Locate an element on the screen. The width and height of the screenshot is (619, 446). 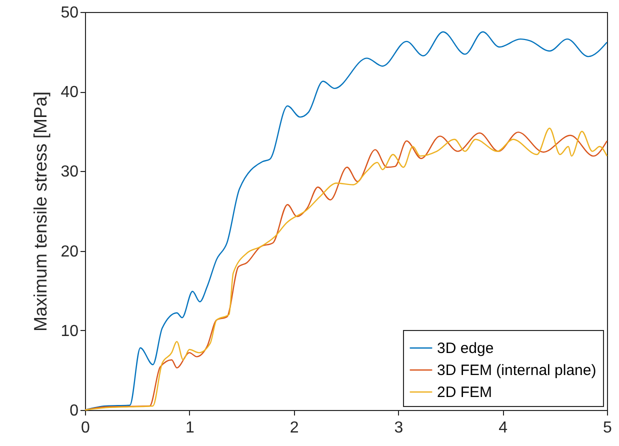
x-tick-label: 4 is located at coordinates (503, 428).